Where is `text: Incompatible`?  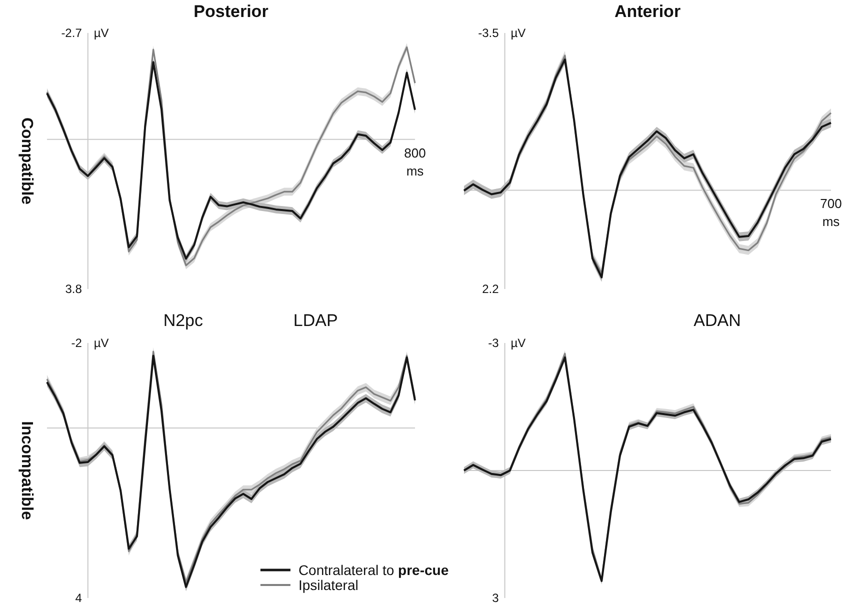
text: Incompatible is located at coordinates (26, 470).